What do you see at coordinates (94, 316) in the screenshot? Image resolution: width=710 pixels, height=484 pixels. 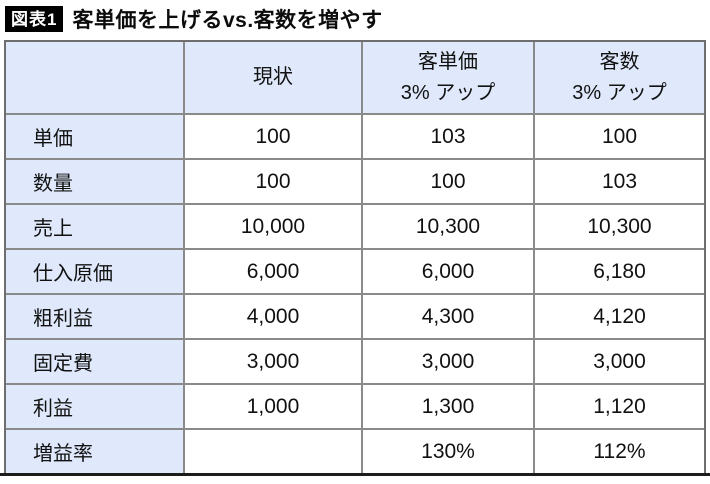 I see `row-label-gross-profit: 粗利益` at bounding box center [94, 316].